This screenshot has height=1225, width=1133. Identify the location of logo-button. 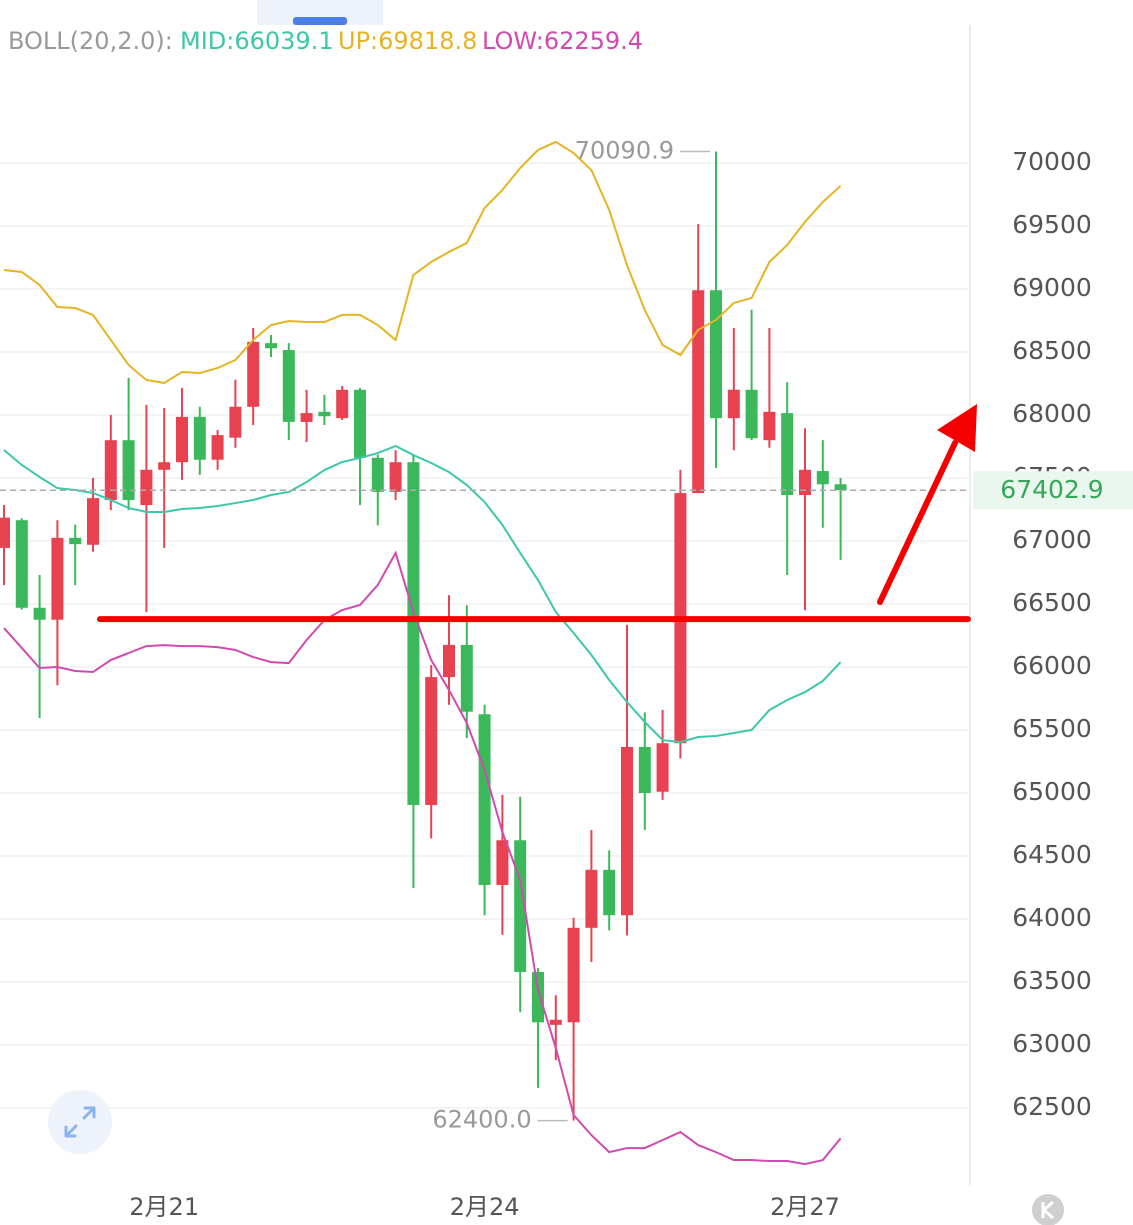
(1048, 1209).